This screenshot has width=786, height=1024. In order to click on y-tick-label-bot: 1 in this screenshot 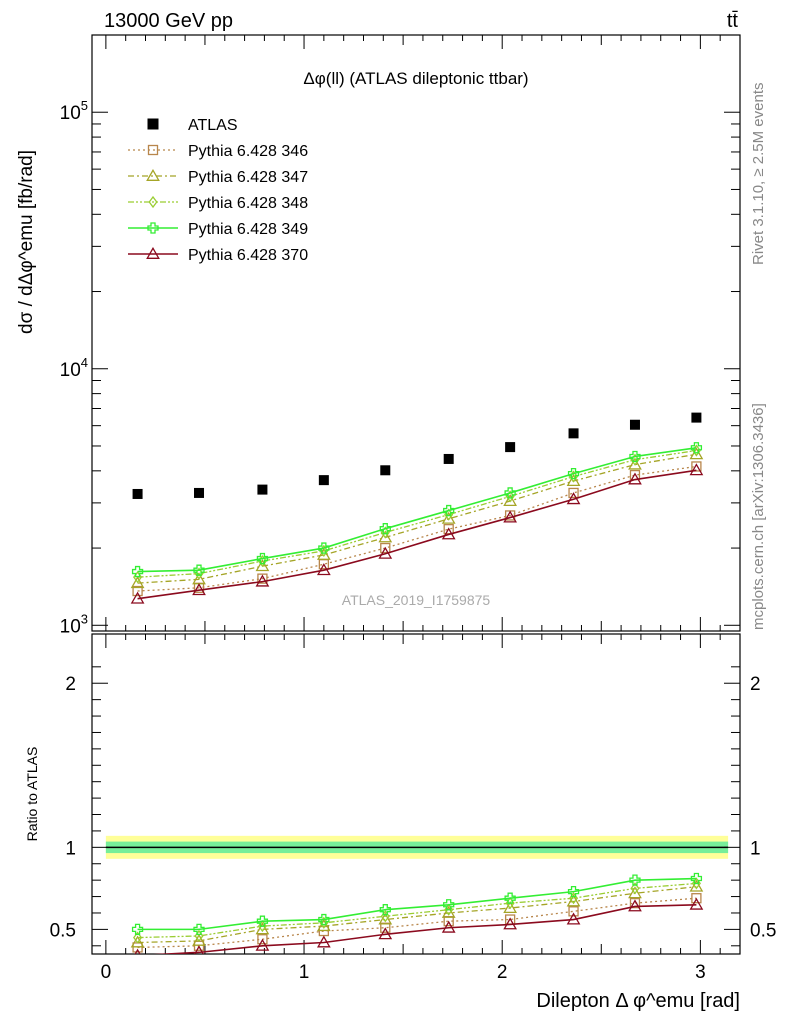, I will do `click(70, 848)`.